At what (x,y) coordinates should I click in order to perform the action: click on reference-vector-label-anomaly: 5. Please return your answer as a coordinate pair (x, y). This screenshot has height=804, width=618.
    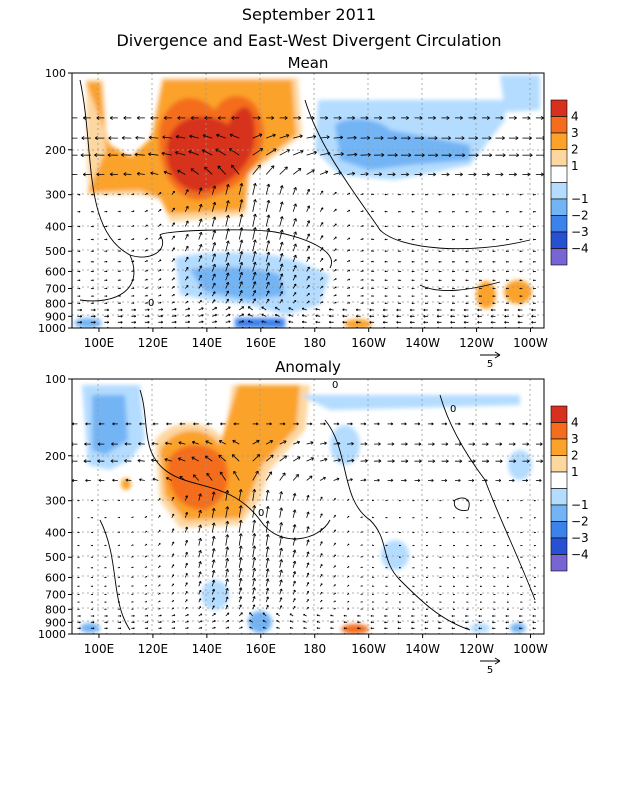
    Looking at the image, I should click on (490, 670).